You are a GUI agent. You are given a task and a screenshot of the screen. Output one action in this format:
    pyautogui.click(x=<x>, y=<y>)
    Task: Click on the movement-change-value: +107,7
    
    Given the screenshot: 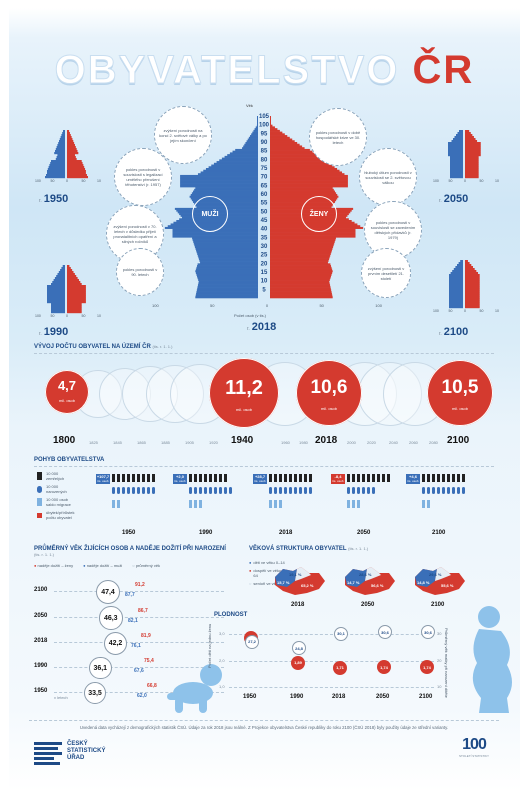 What is the action you would take?
    pyautogui.click(x=103, y=476)
    